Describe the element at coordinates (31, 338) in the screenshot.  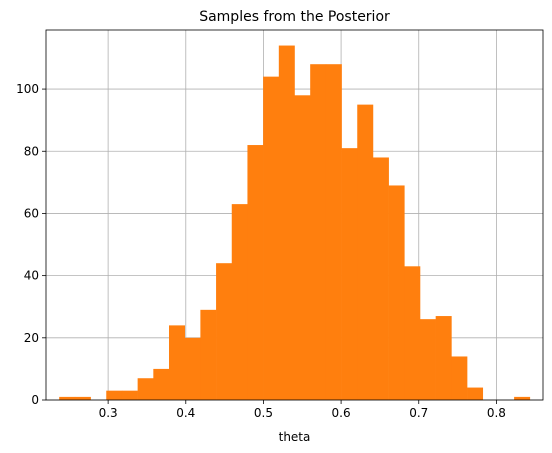
I see `y-tick-label: 20` at that location.